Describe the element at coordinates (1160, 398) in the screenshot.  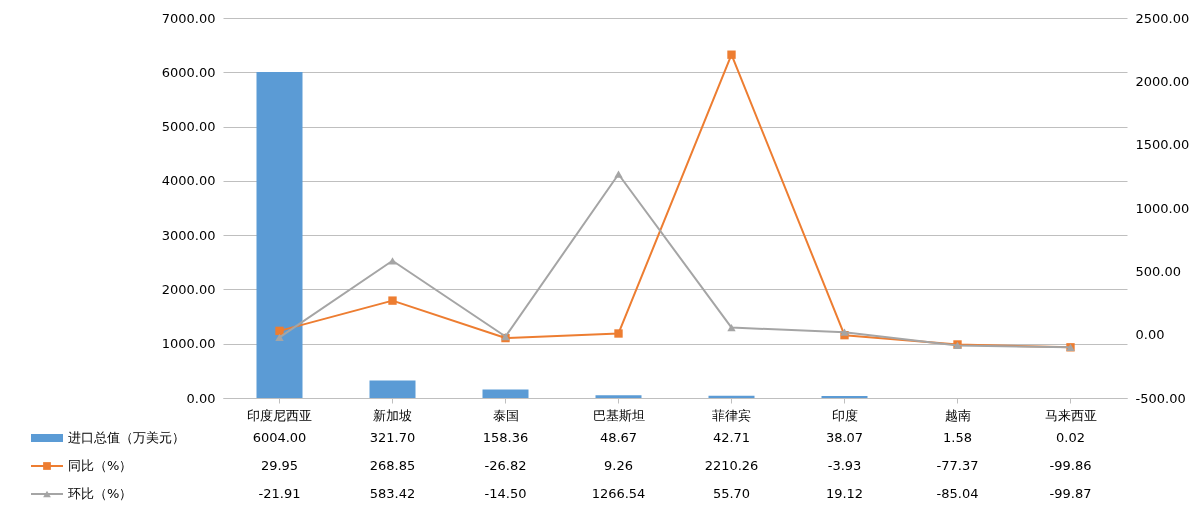
I see `y2-tick-label: -500.00` at that location.